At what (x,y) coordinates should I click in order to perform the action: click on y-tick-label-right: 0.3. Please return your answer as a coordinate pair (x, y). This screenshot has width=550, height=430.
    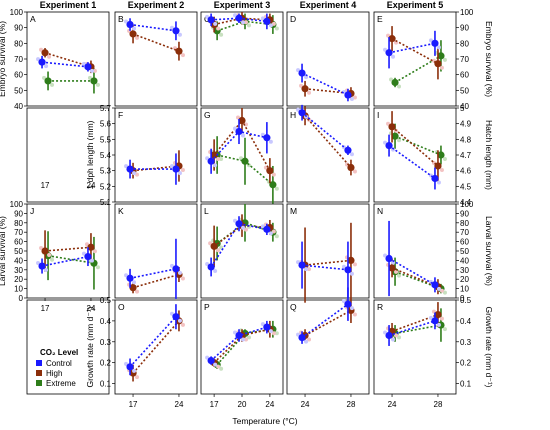
    Looking at the image, I should click on (466, 342).